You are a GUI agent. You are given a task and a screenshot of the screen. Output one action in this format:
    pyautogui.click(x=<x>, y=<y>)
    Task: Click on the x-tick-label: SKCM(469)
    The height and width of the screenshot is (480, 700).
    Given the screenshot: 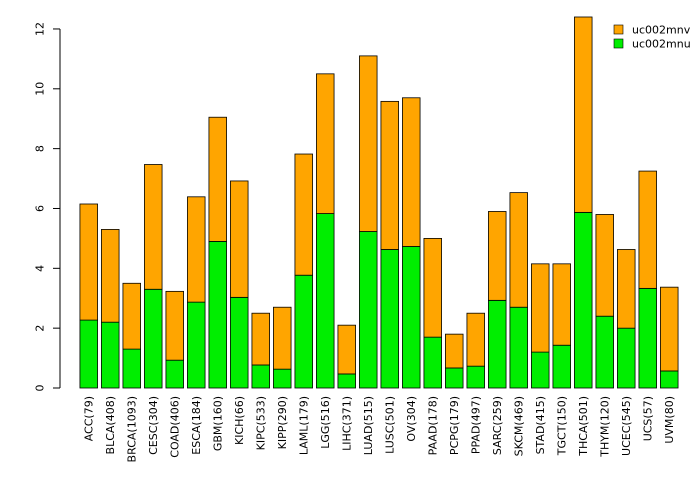 What is the action you would take?
    pyautogui.click(x=518, y=426)
    